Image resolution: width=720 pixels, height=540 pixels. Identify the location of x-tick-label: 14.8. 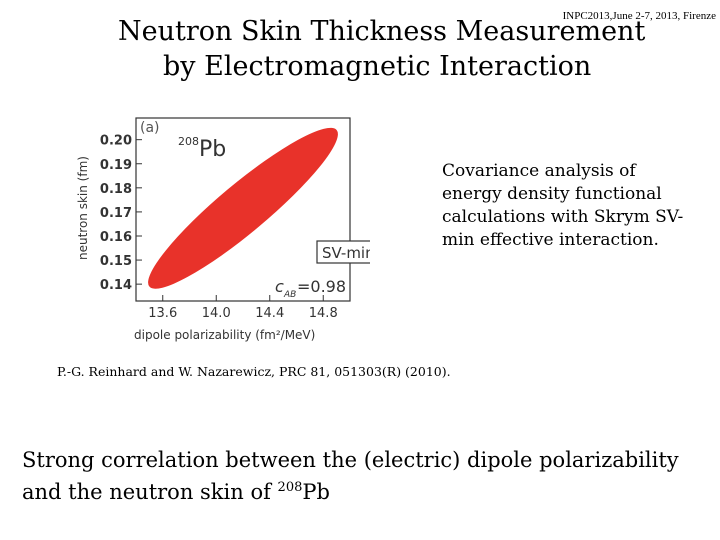
(323, 313).